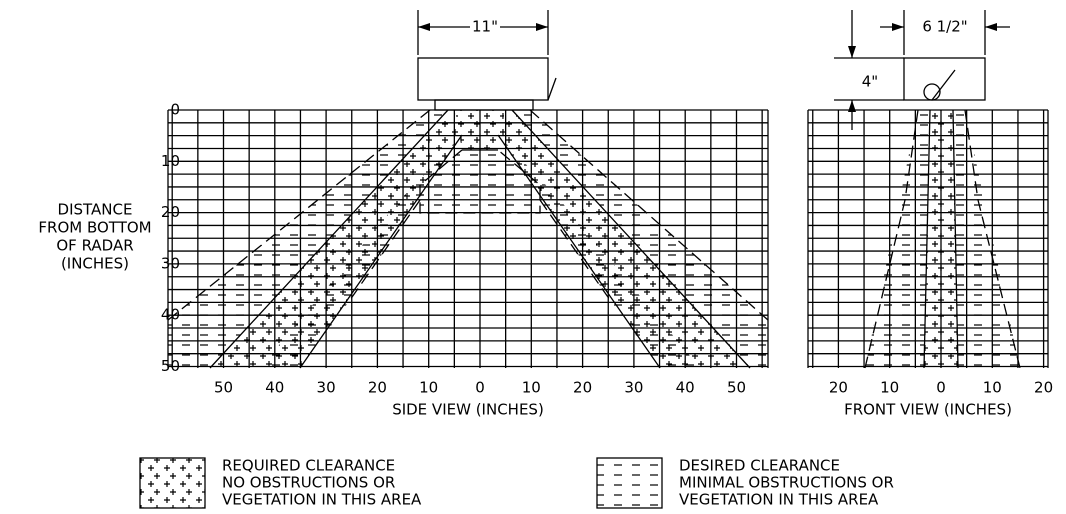 The image size is (1066, 514). Describe the element at coordinates (94, 246) in the screenshot. I see `y-axis-label: OF RADAR` at that location.